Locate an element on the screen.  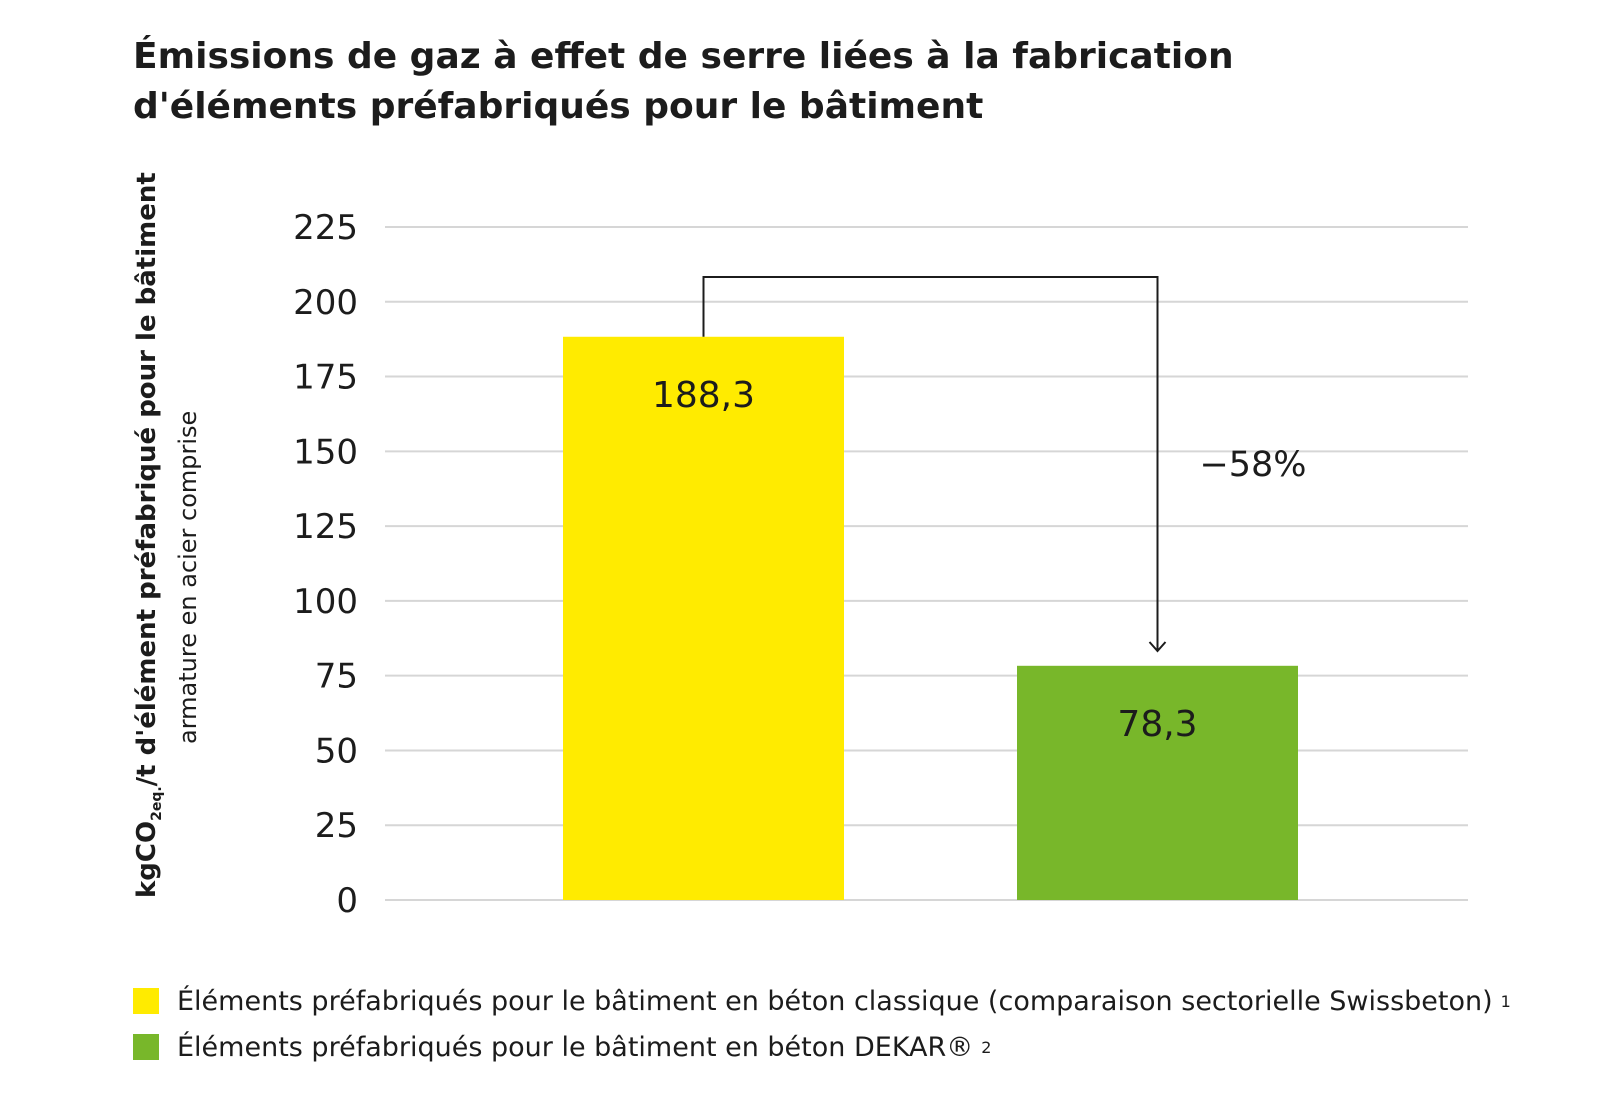
y-tick-label: 150 is located at coordinates (325, 452).